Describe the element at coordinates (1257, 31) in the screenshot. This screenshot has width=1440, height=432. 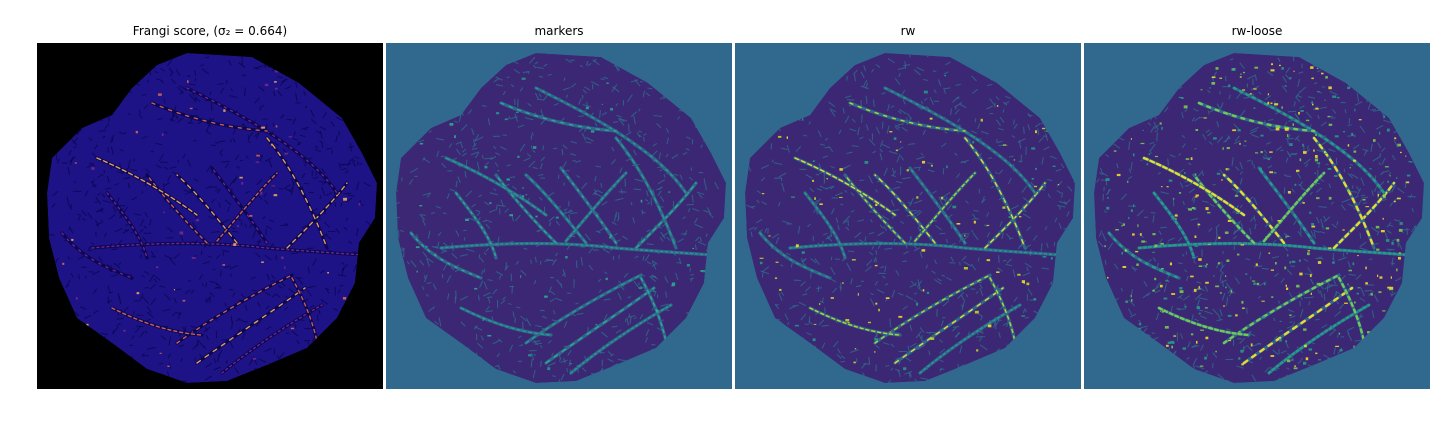
I see `panel-title: rw-loose` at that location.